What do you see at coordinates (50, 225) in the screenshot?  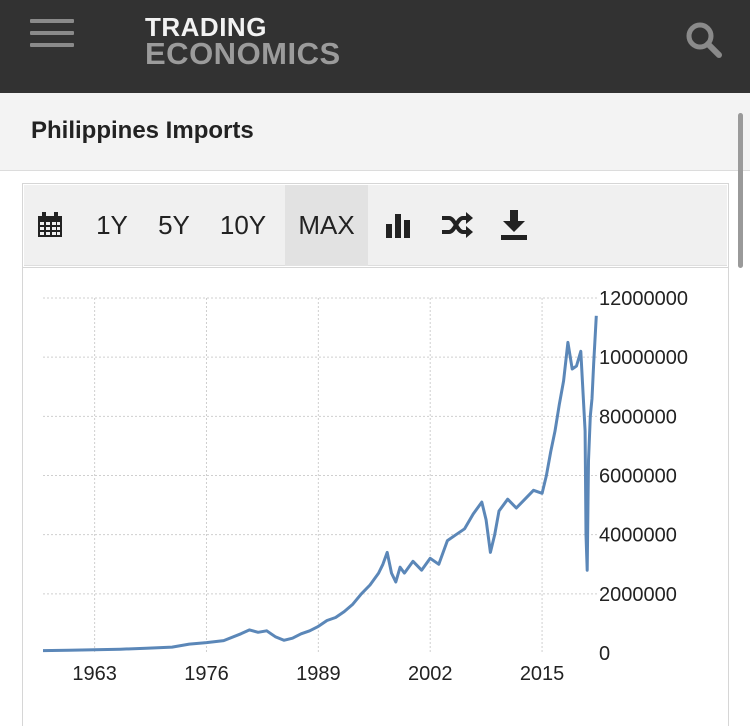 I see `calendar-icon` at bounding box center [50, 225].